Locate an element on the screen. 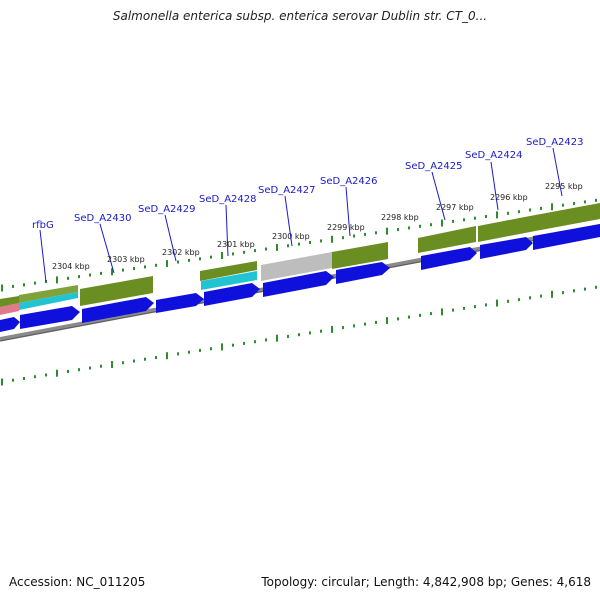 The width and height of the screenshot is (600, 600). position-label: 2304 kbp is located at coordinates (71, 266).